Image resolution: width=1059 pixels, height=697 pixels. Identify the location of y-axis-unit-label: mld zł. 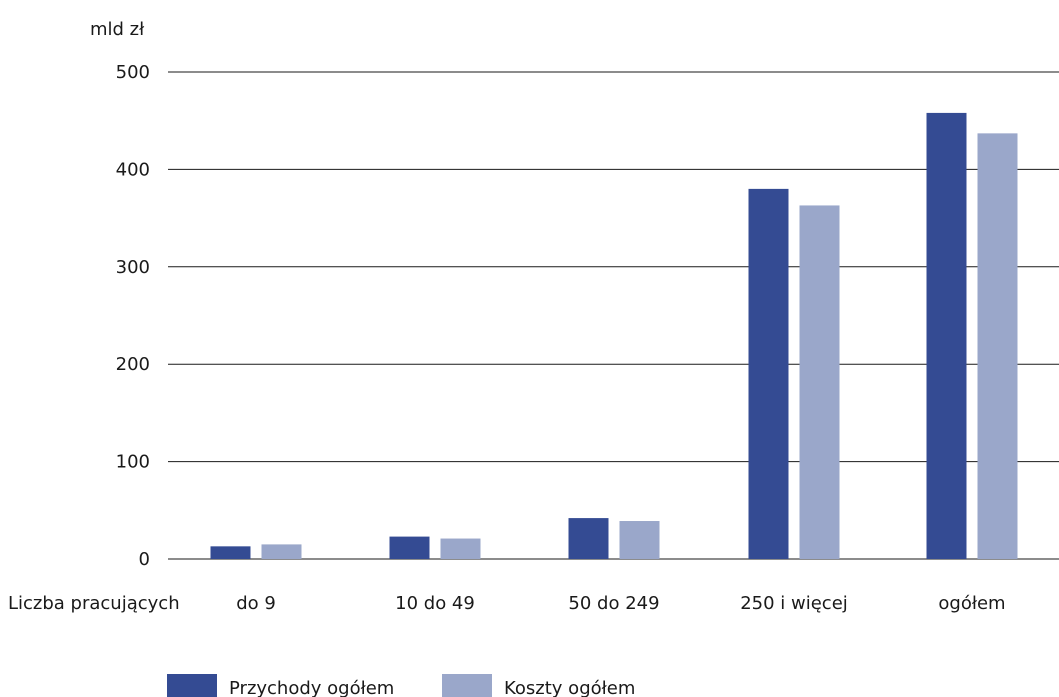
(117, 29).